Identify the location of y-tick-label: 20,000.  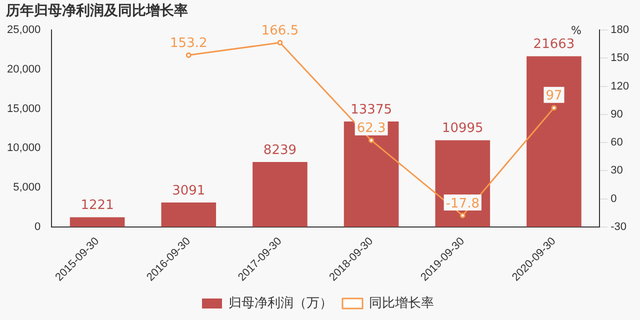
(23, 69).